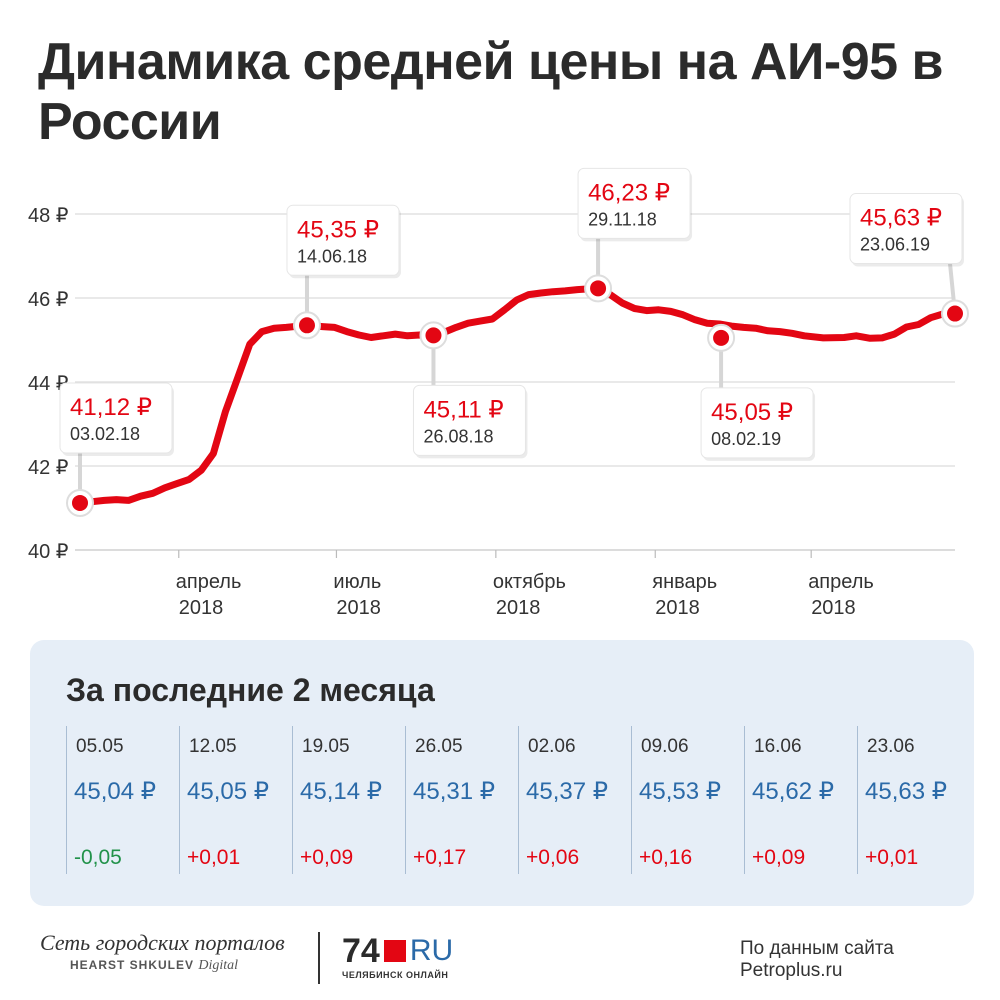  What do you see at coordinates (793, 791) in the screenshot?
I see `week-price: 45,62 ₽` at bounding box center [793, 791].